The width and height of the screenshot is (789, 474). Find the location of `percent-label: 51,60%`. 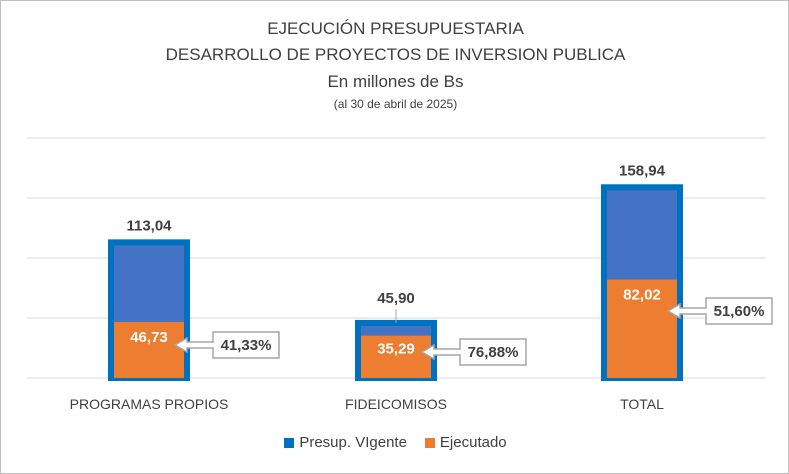

percent-label: 51,60% is located at coordinates (739, 311).